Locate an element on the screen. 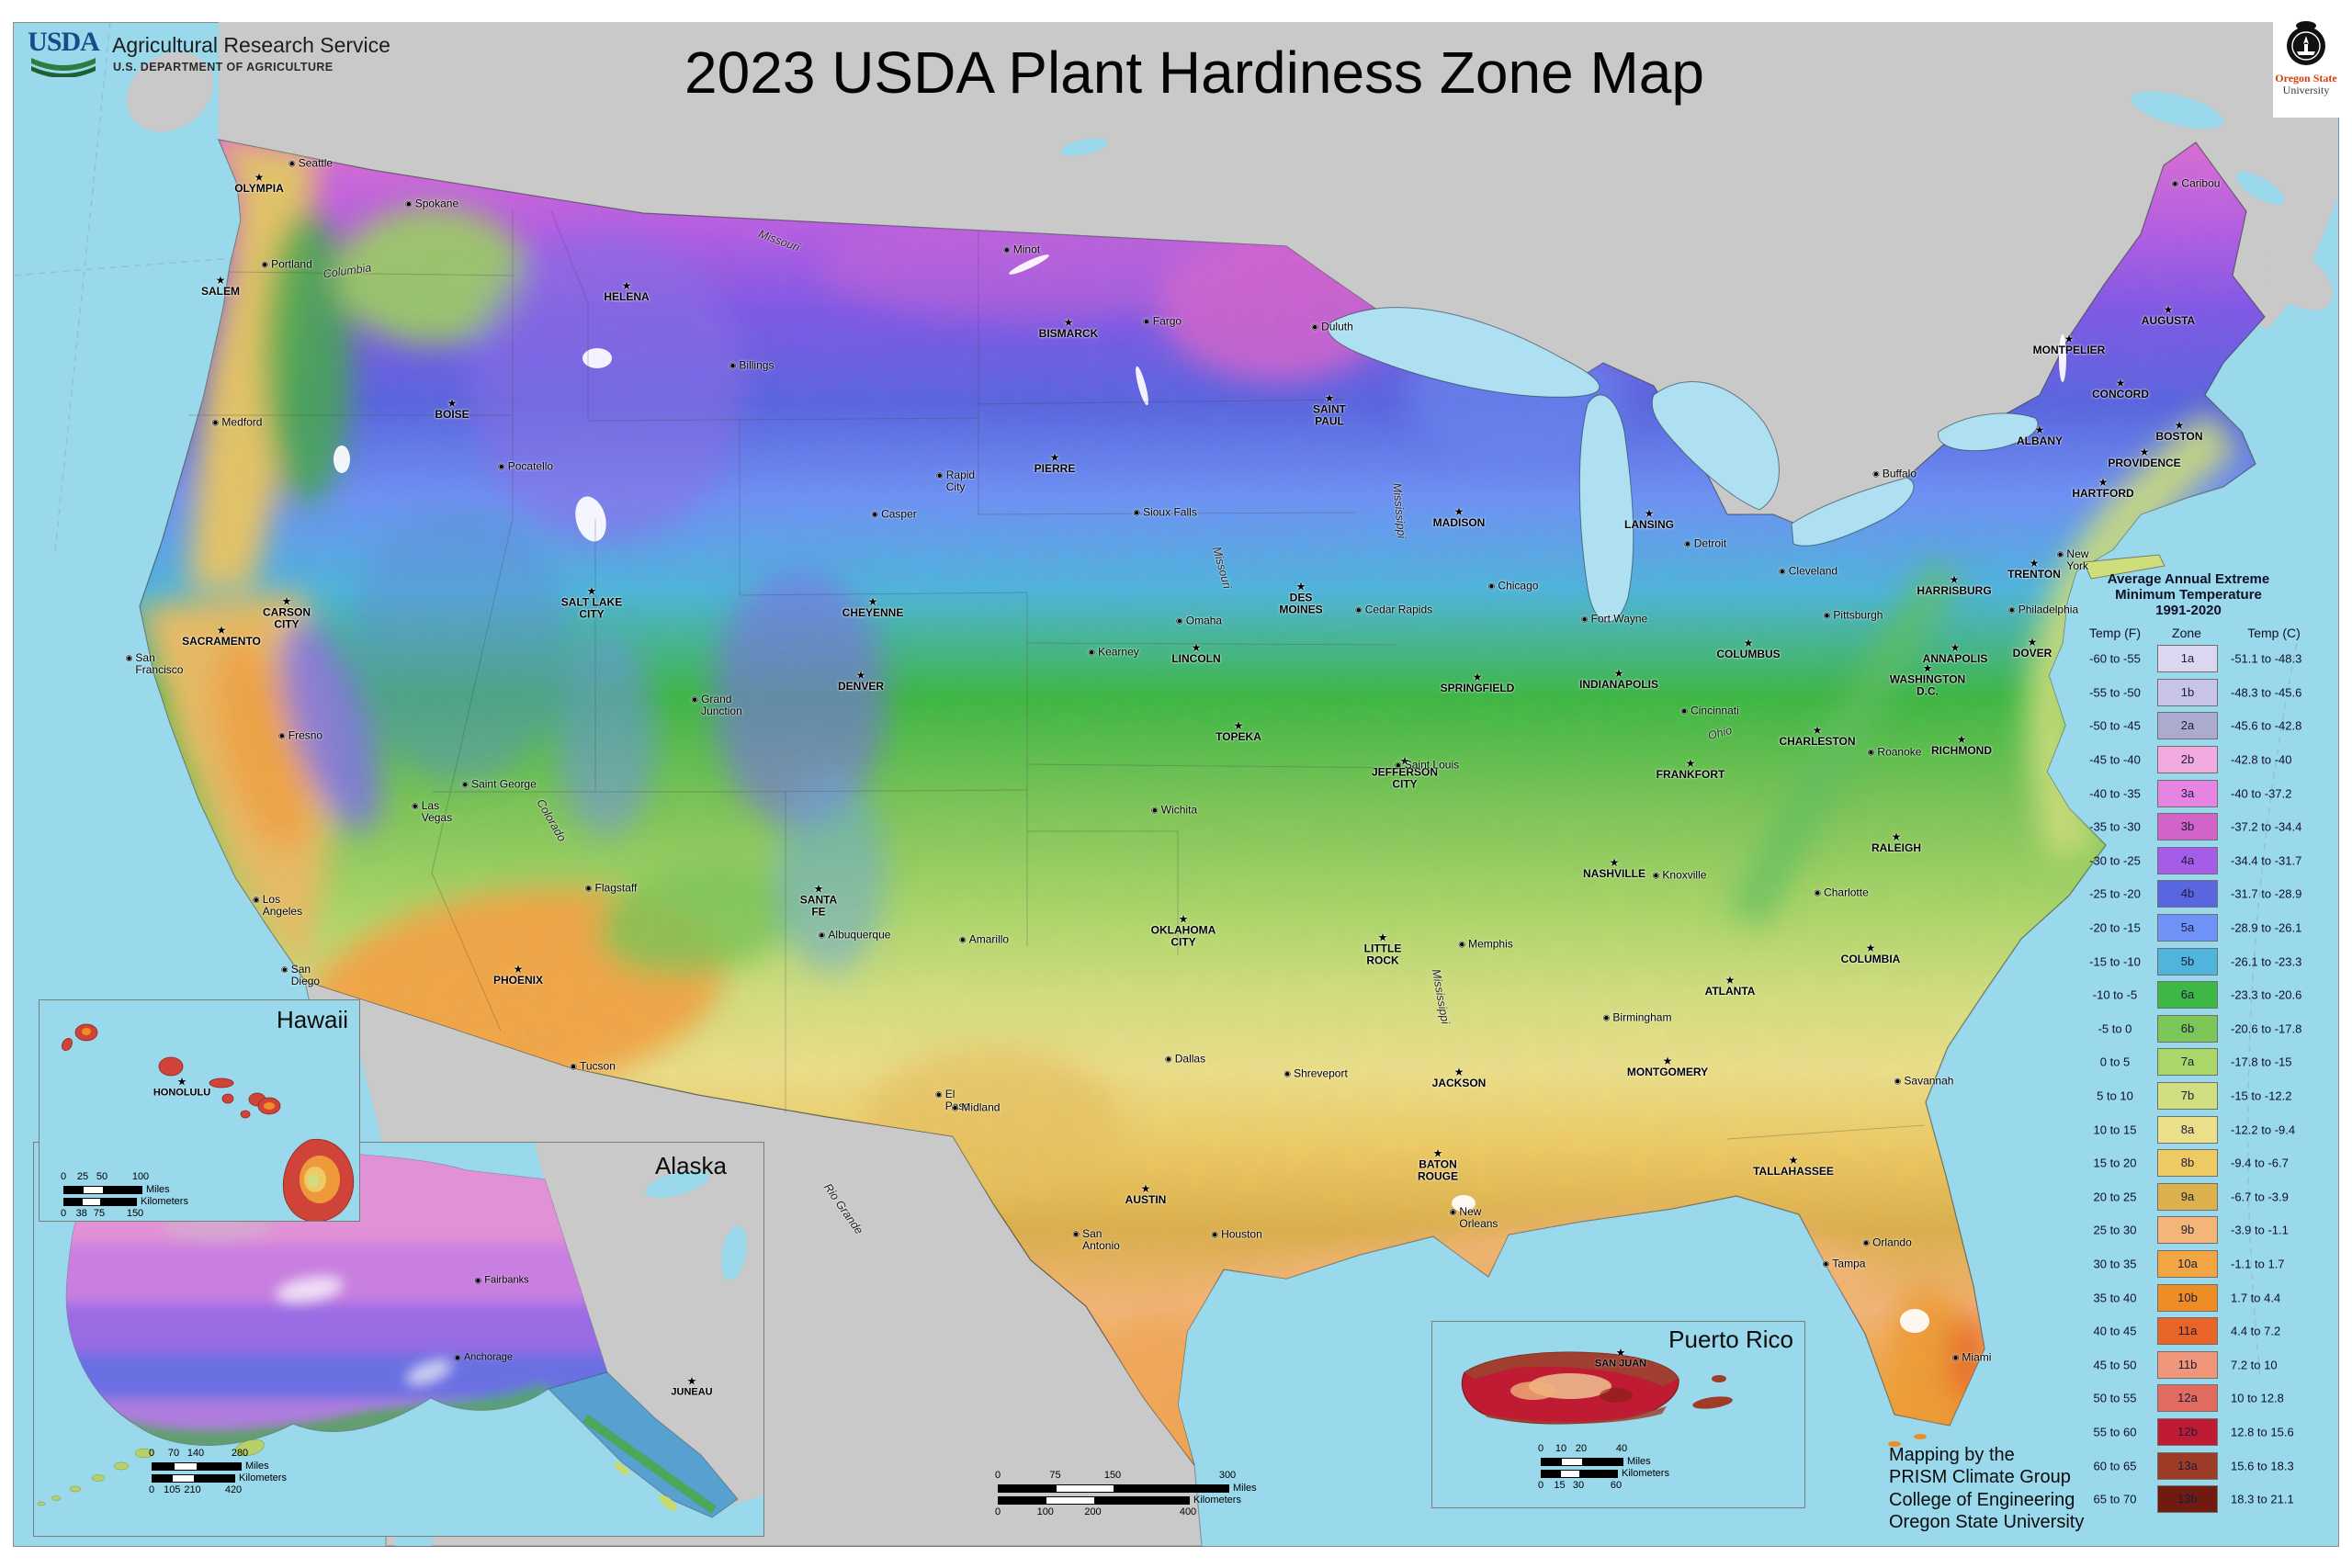  capital-name: JUNEAU is located at coordinates (692, 1392).